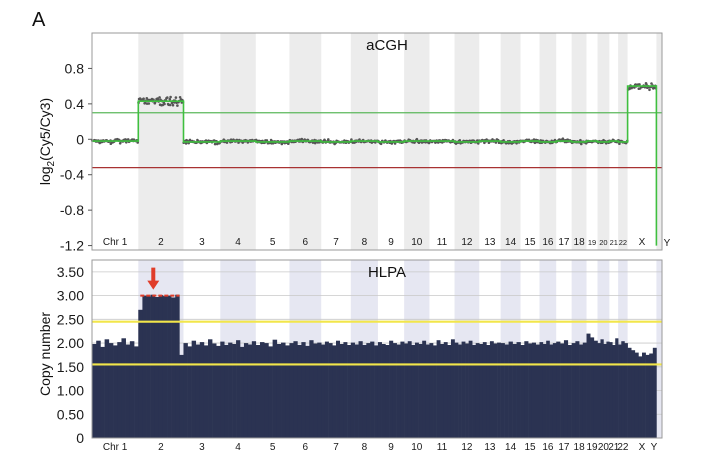 The height and width of the screenshot is (463, 709). Describe the element at coordinates (115, 447) in the screenshot. I see `hlpa-chromosome-label: Chr 1` at that location.